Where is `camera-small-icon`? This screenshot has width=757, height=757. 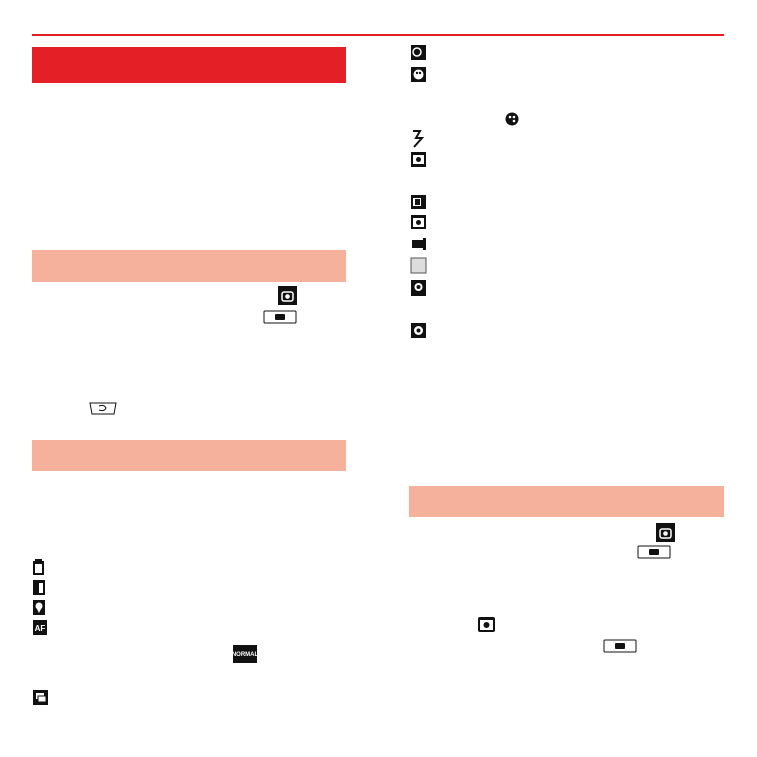 camera-small-icon is located at coordinates (418, 222).